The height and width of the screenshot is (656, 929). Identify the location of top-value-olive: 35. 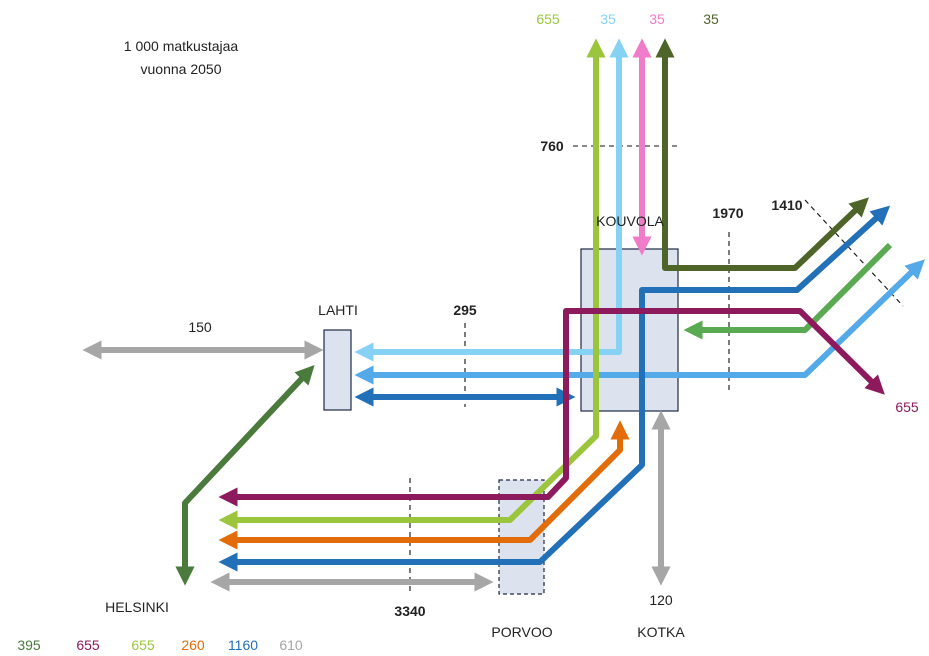
(711, 19).